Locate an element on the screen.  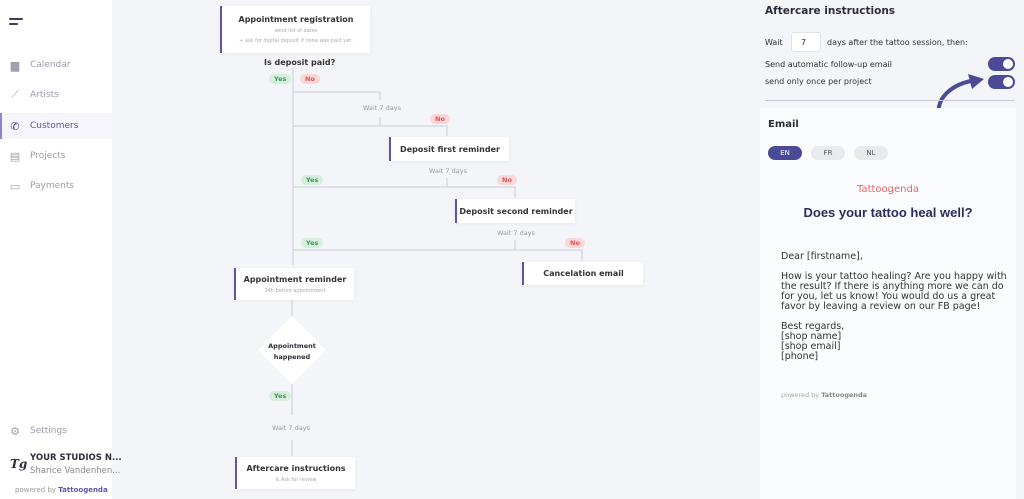
email-greeting: Dear [firstname], is located at coordinates (822, 256).